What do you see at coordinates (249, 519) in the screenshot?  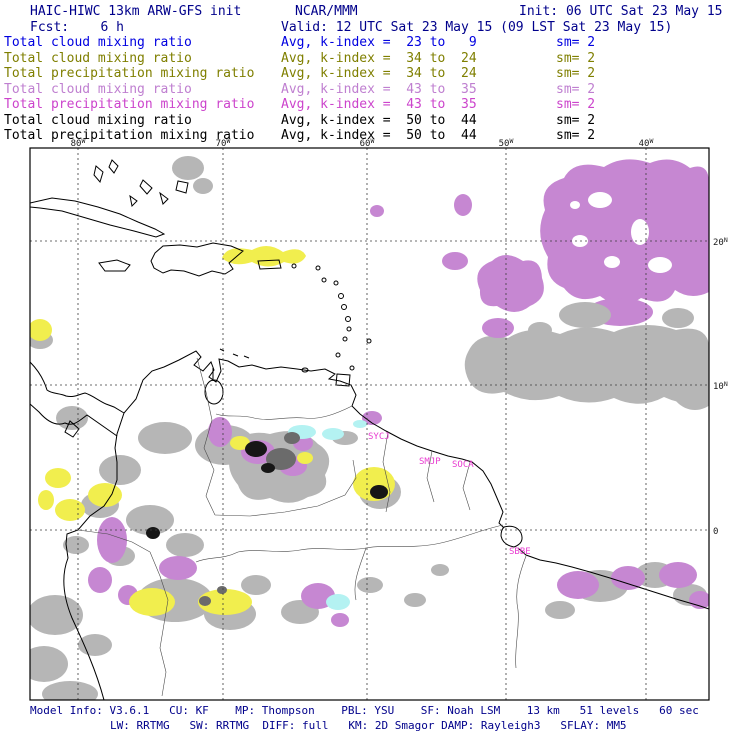 I see `shade-darkgray` at bounding box center [249, 519].